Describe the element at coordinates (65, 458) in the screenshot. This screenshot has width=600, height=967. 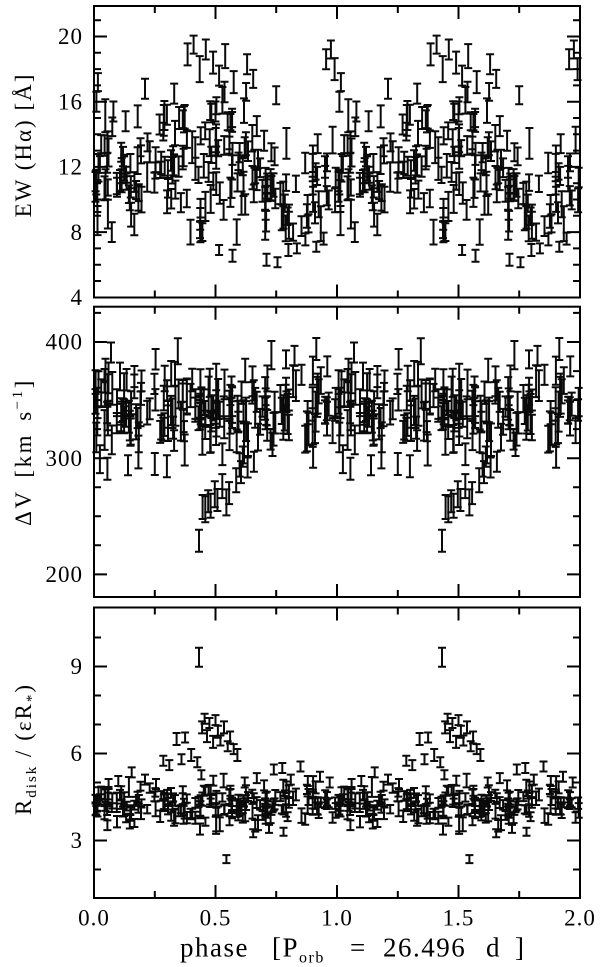
I see `svg-text: 300` at that location.